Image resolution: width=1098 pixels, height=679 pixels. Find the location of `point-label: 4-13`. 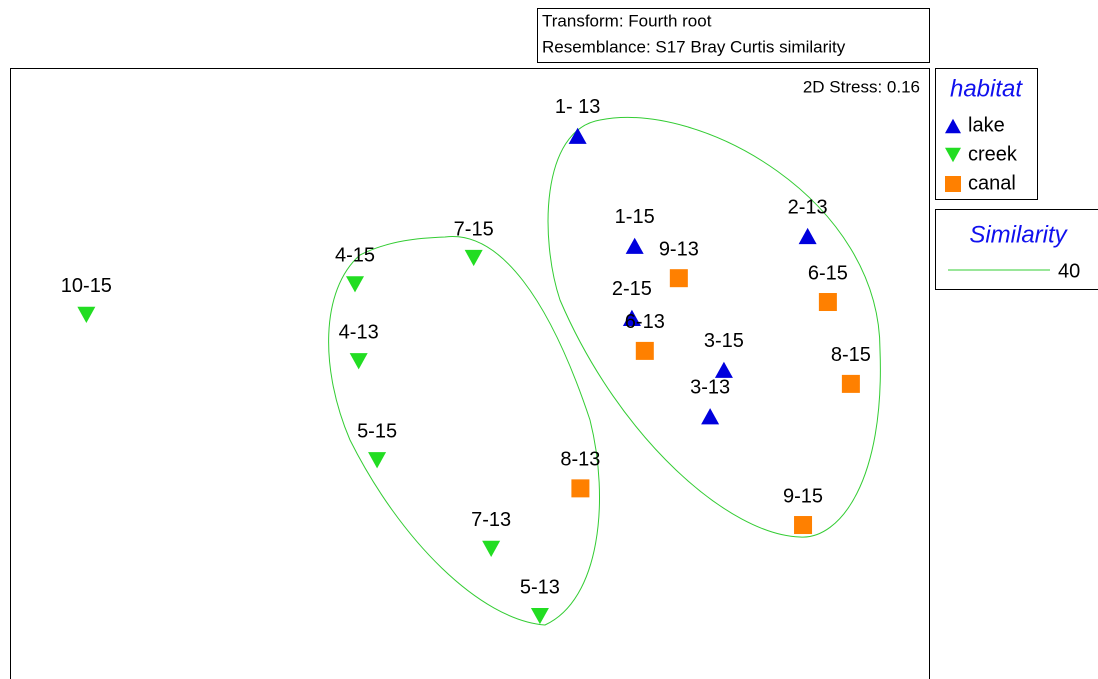

point-label: 4-13 is located at coordinates (359, 333).